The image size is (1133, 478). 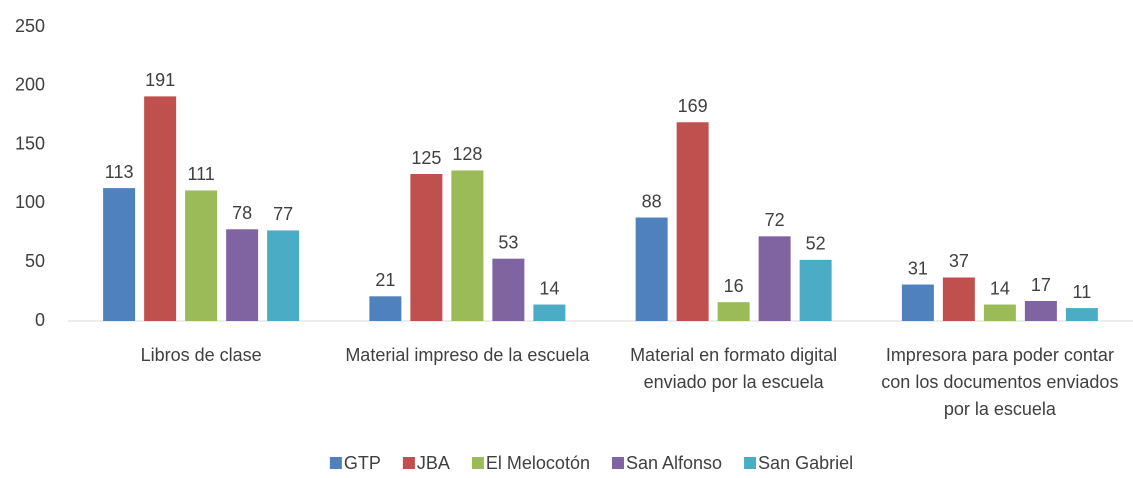 I want to click on x-tick-line: Material impreso de la escuela, so click(x=467, y=355).